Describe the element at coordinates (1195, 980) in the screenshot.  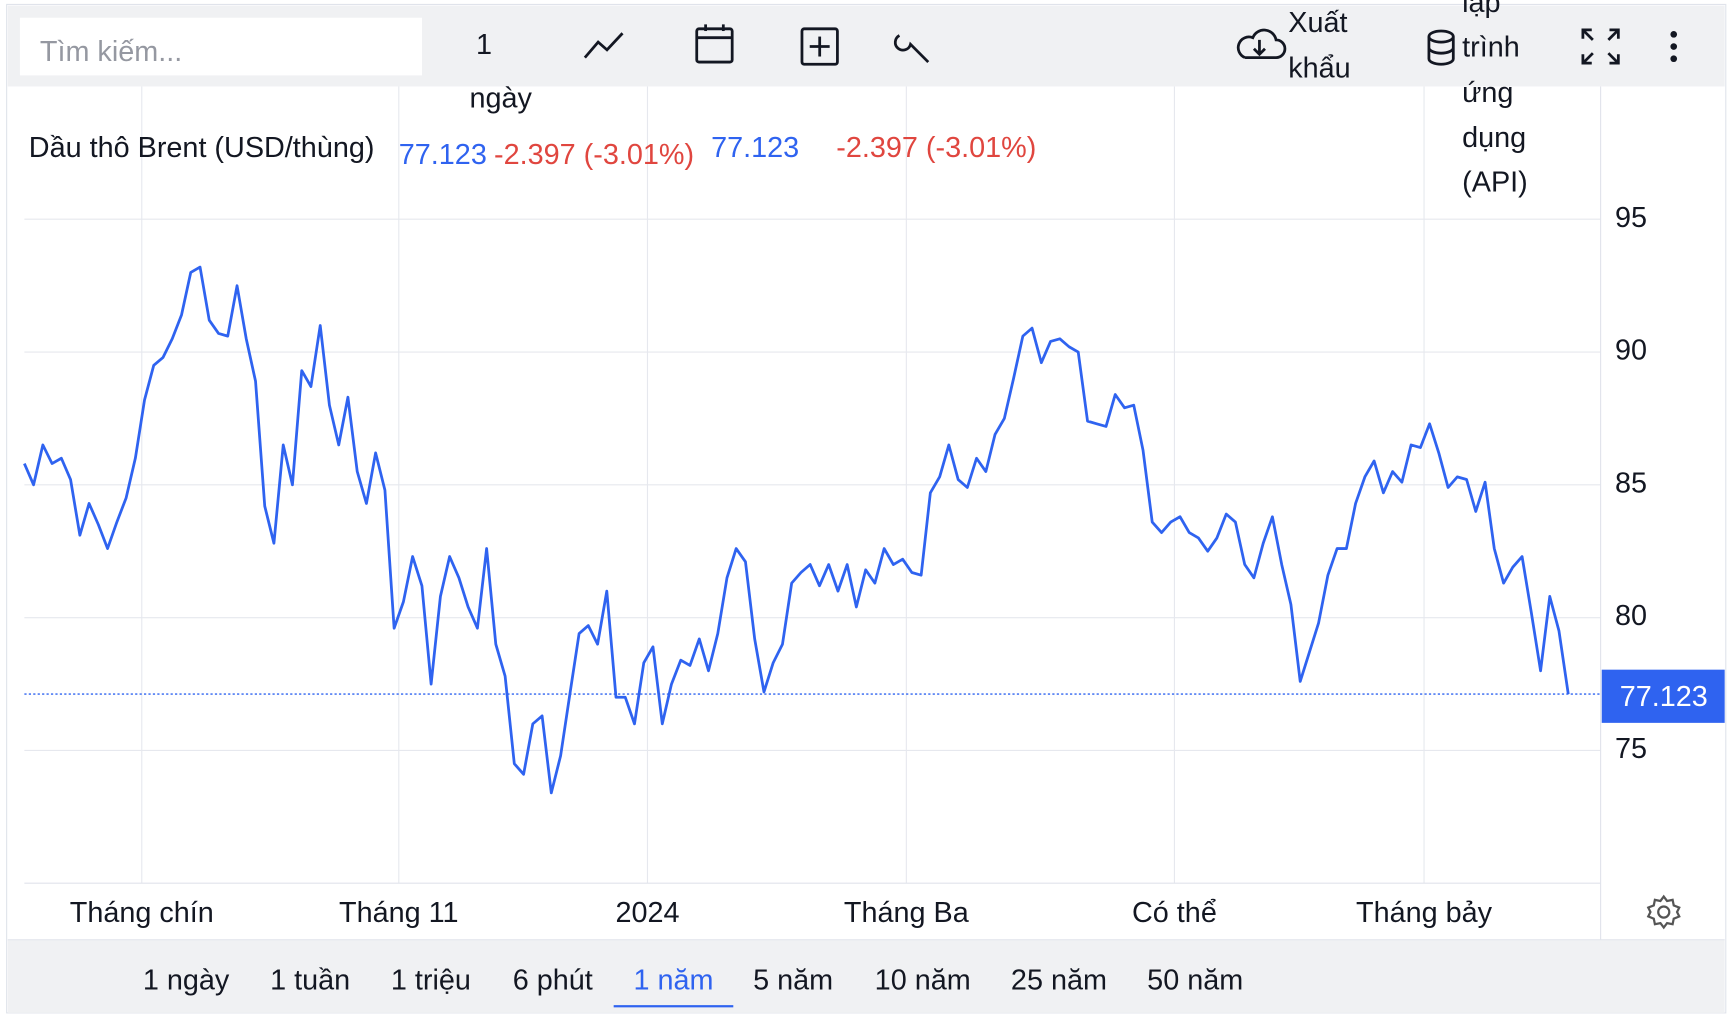
I see `range-option: 50 năm` at that location.